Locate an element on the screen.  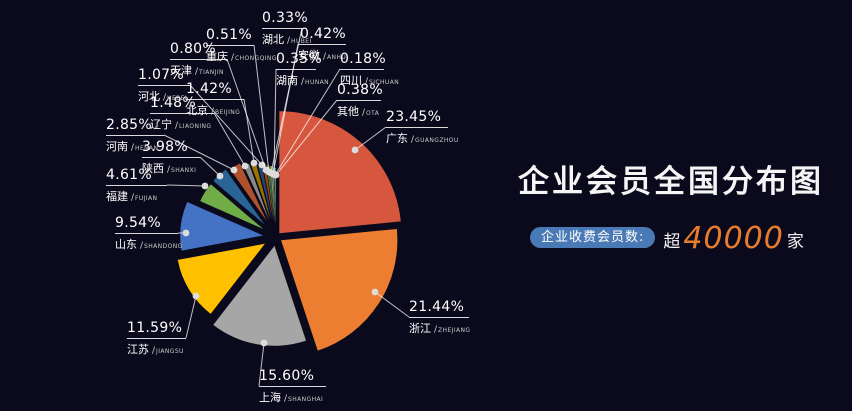
pie-slice-hebei is located at coordinates (265, 191).